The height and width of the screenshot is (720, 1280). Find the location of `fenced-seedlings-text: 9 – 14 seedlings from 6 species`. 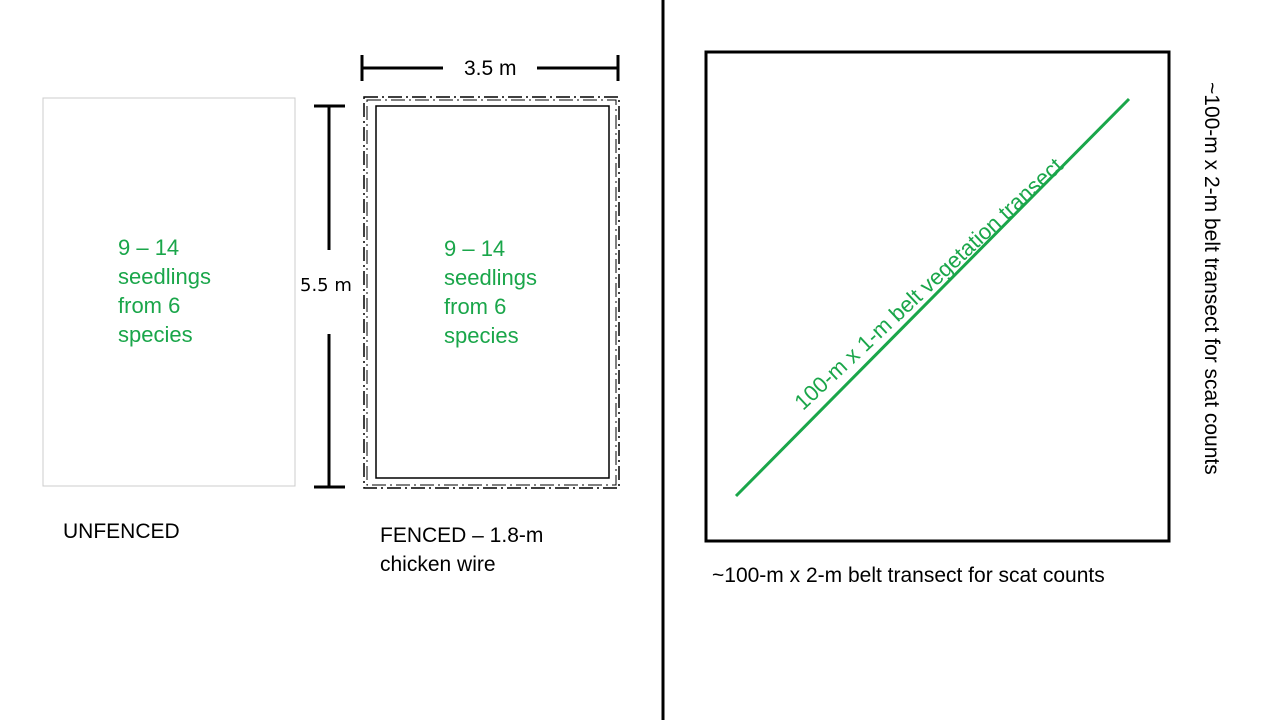

fenced-seedlings-text: 9 – 14 seedlings from 6 species is located at coordinates (490, 292).